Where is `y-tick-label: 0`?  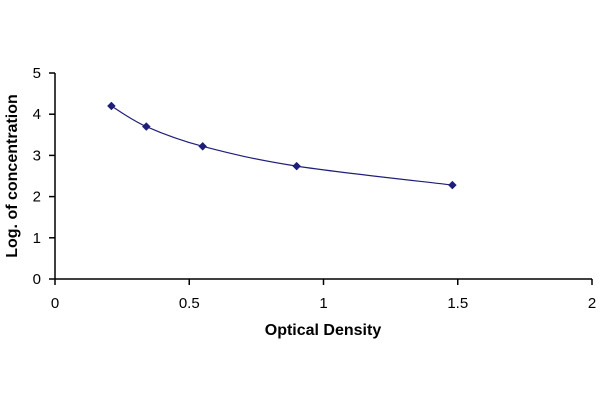
y-tick-label: 0 is located at coordinates (37, 279).